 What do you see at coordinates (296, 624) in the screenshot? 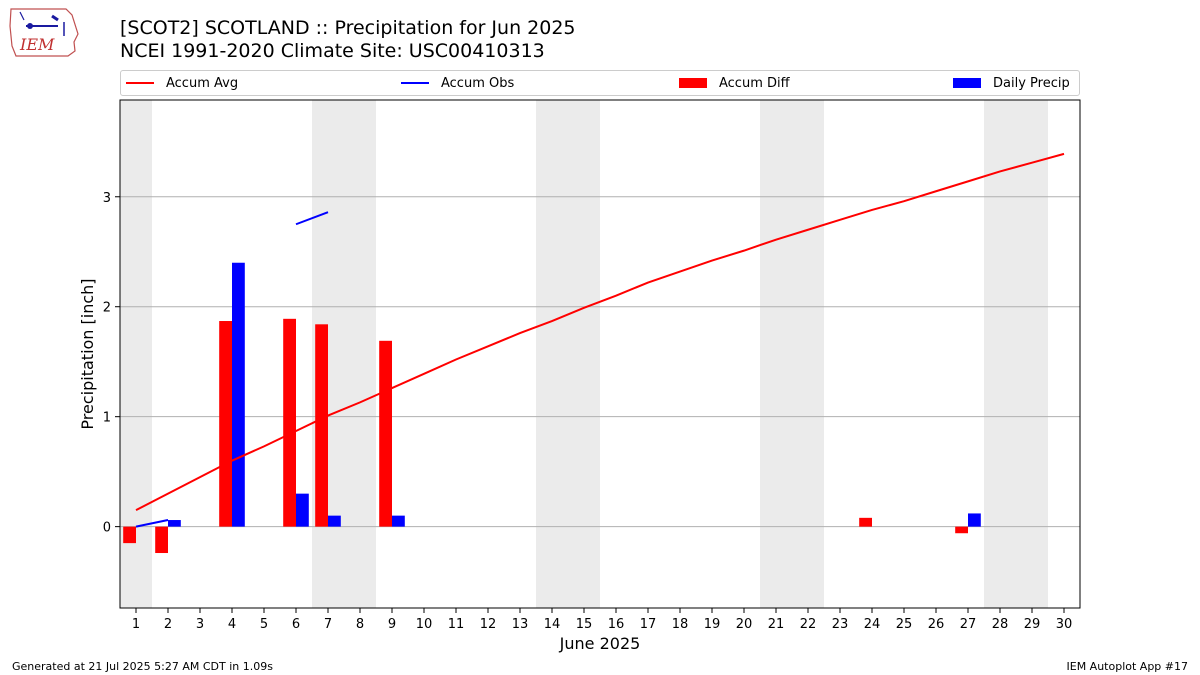
I see `x-tick-label-6: 6` at bounding box center [296, 624].